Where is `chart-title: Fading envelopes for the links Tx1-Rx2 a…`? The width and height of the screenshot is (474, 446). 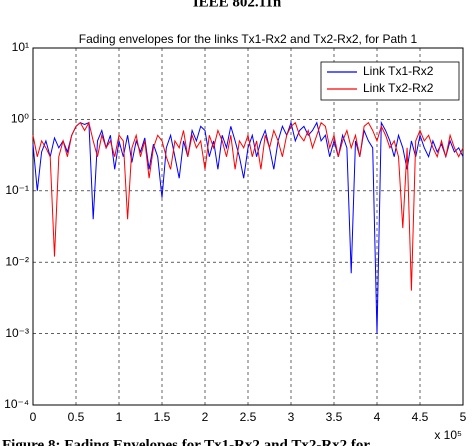
chart-title: Fading envelopes for the links Tx1-Rx2 a… is located at coordinates (248, 39).